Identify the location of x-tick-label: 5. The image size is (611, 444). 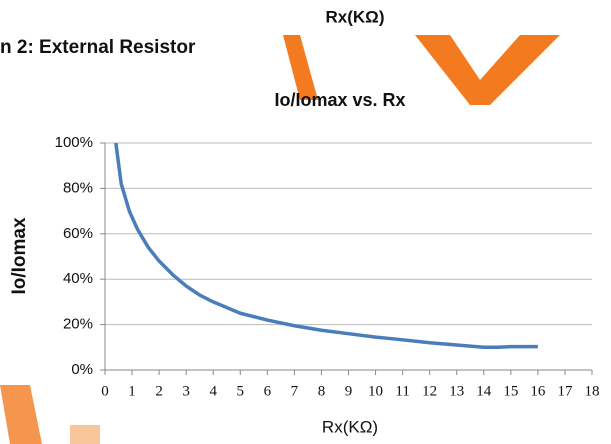
(241, 391).